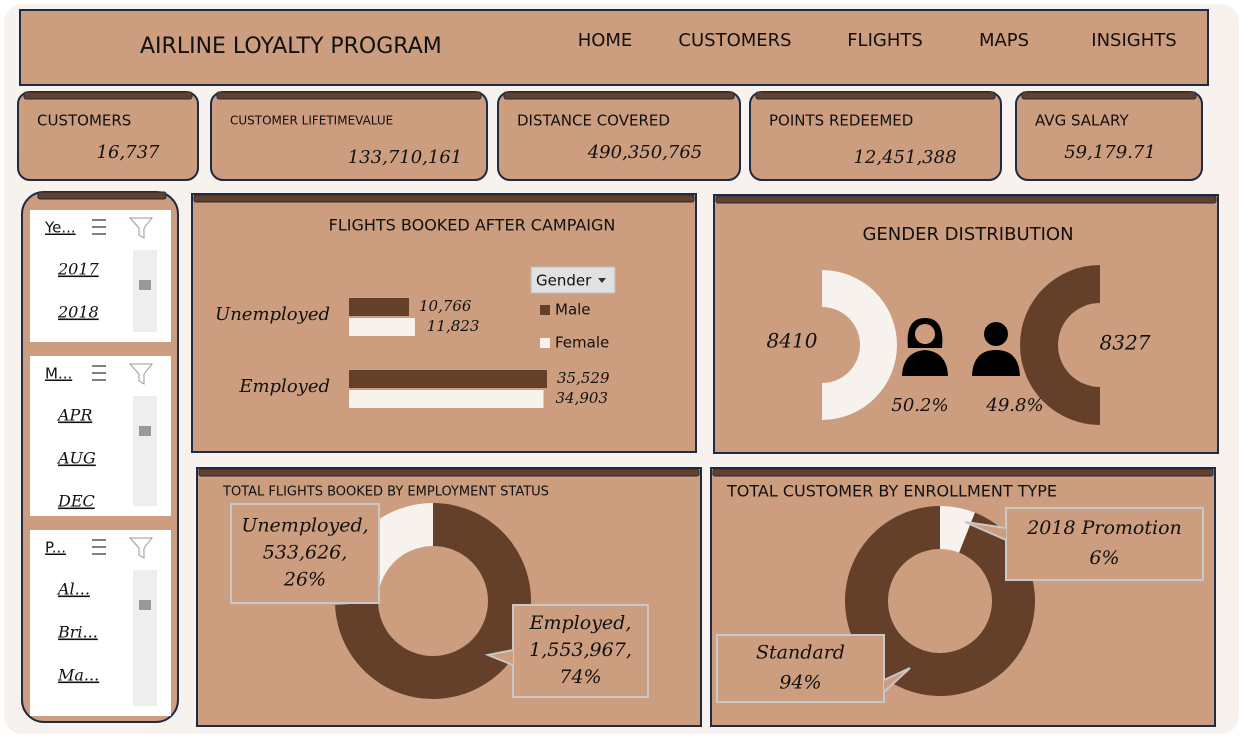 This screenshot has height=756, width=1243. What do you see at coordinates (472, 225) in the screenshot?
I see `chart-title: FLIGHTS BOOKED AFTER CAMPAIGN` at bounding box center [472, 225].